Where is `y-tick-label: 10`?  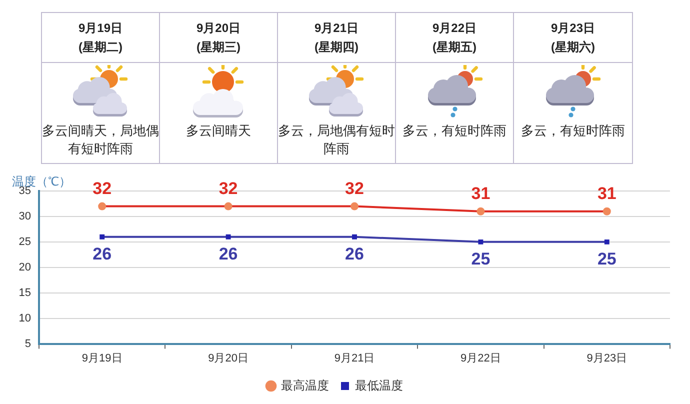 y-tick-label: 10 is located at coordinates (24, 318).